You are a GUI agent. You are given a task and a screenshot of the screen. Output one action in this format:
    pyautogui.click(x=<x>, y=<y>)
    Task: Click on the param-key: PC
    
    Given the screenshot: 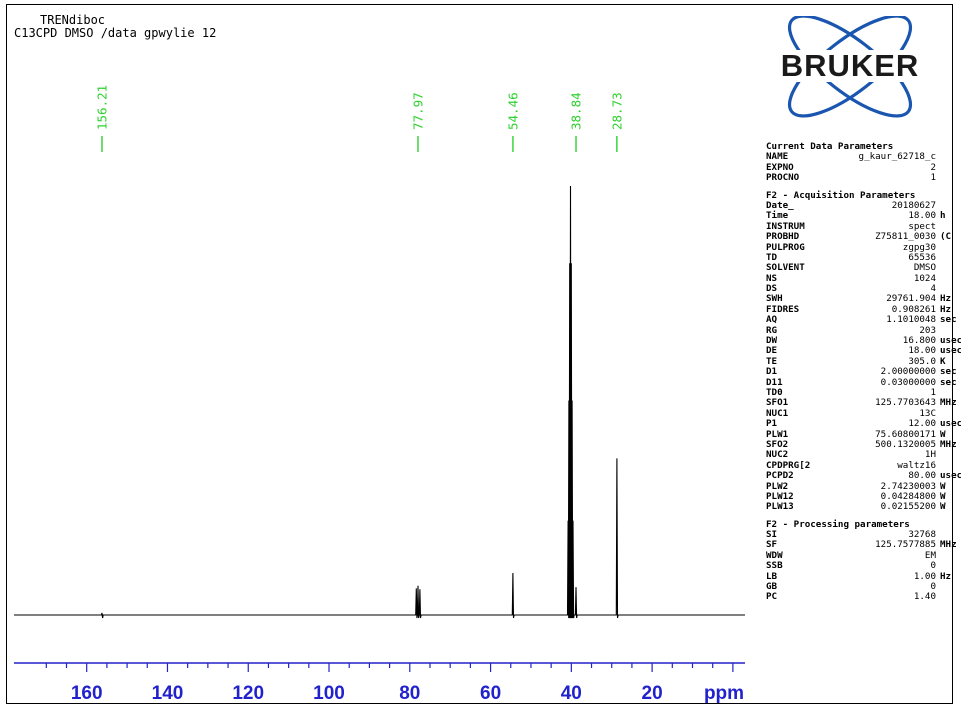 What is the action you would take?
    pyautogui.click(x=772, y=597)
    